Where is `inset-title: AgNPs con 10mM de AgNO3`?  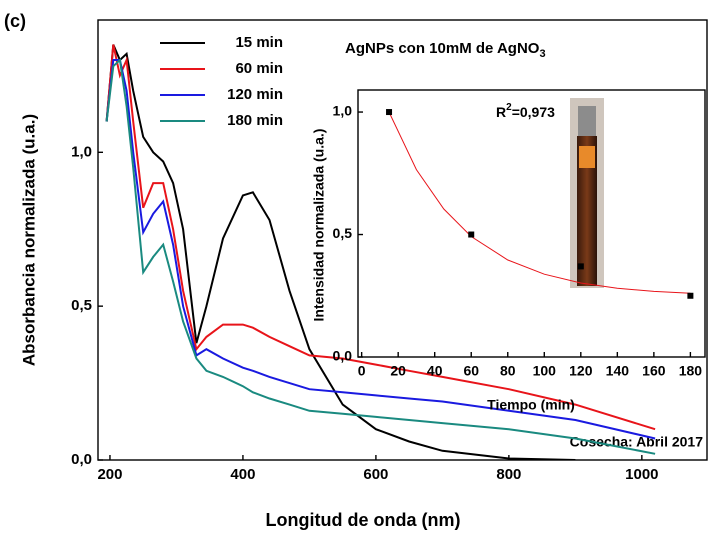 inset-title: AgNPs con 10mM de AgNO3 is located at coordinates (445, 50).